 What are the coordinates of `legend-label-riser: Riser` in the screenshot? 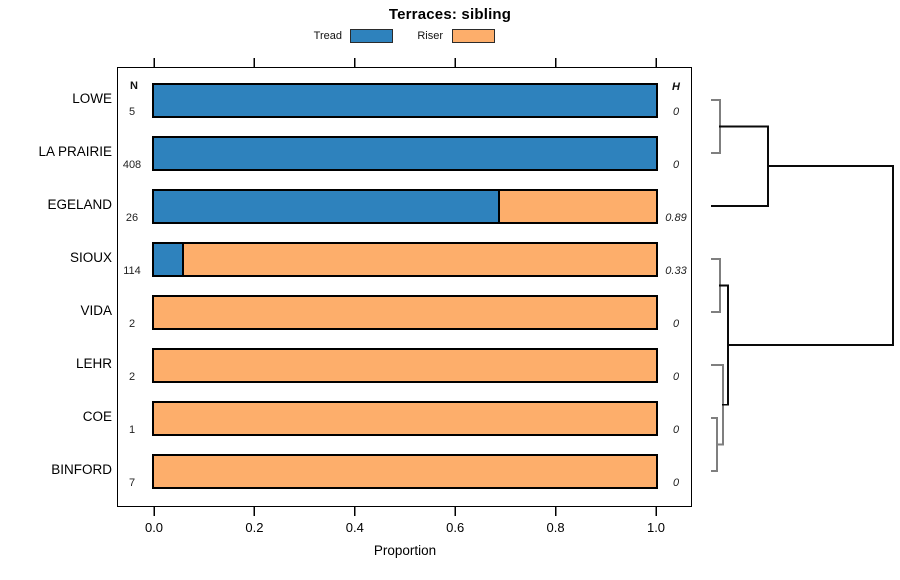 It's located at (430, 36).